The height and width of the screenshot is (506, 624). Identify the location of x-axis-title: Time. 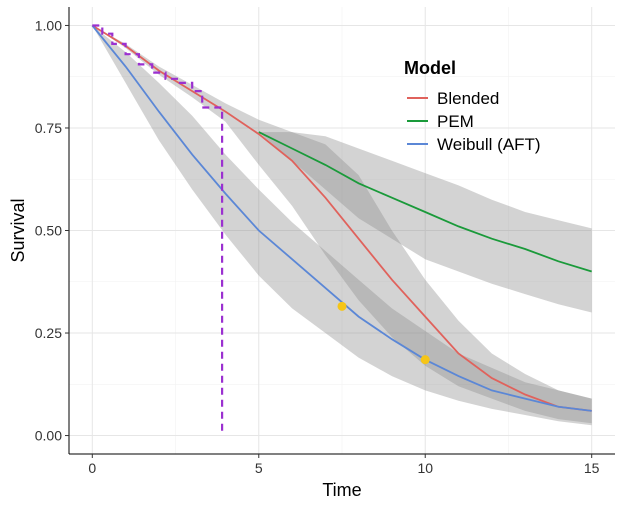
(341, 490).